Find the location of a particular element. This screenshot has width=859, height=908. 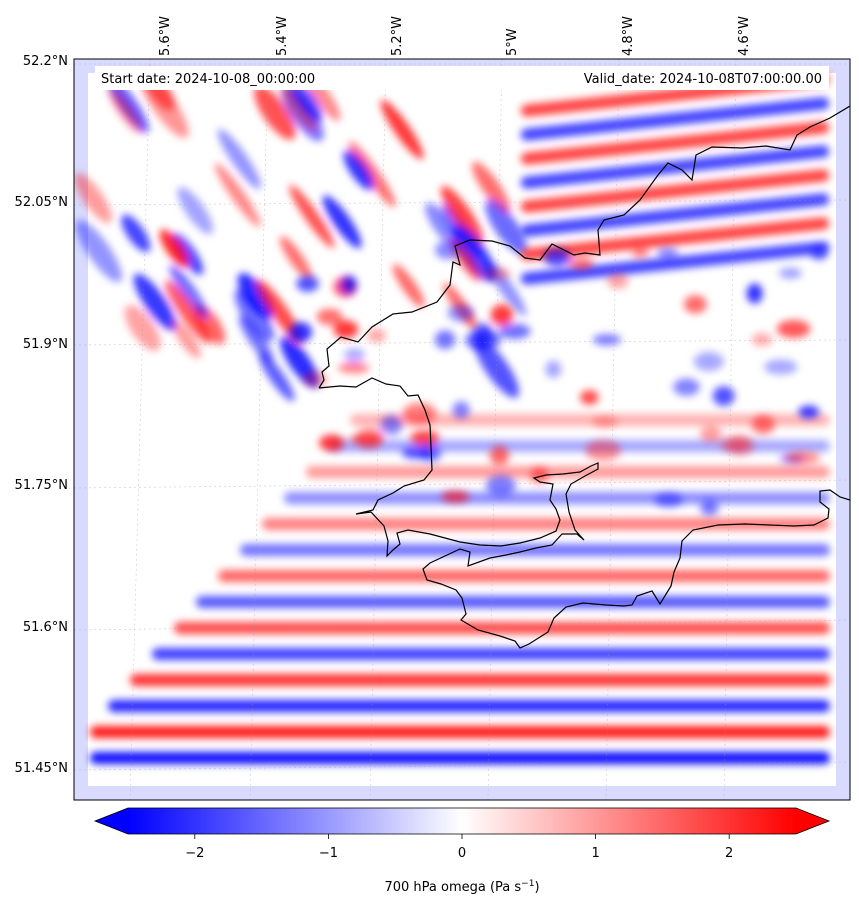

lon-label: 5.4°W is located at coordinates (282, 36).